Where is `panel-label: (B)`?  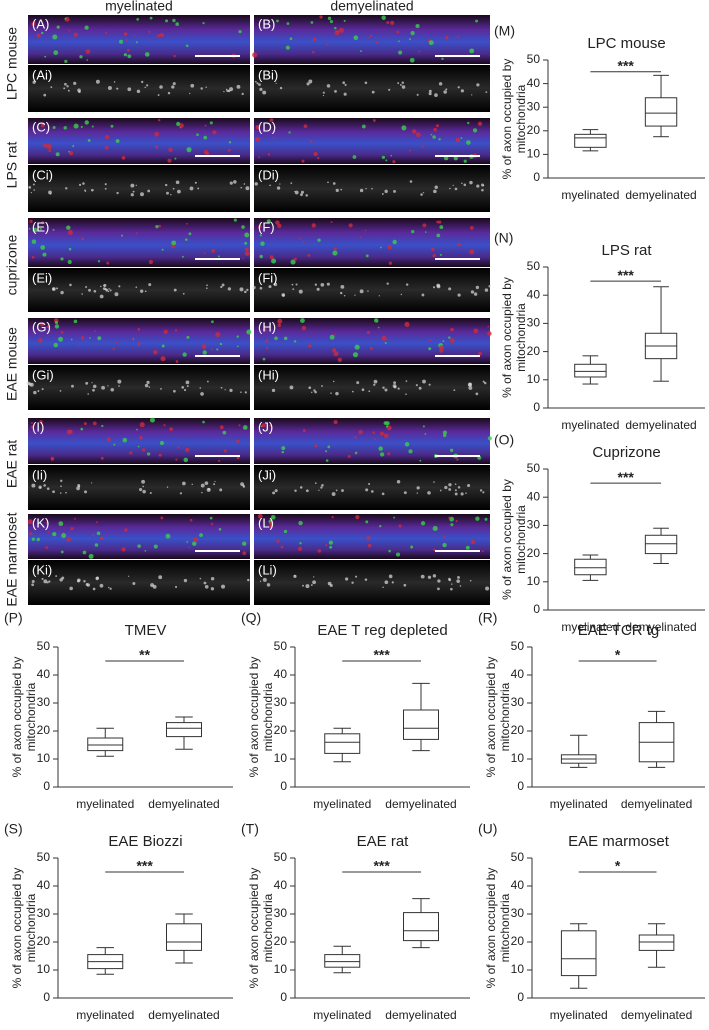
panel-label: (B) is located at coordinates (266, 23).